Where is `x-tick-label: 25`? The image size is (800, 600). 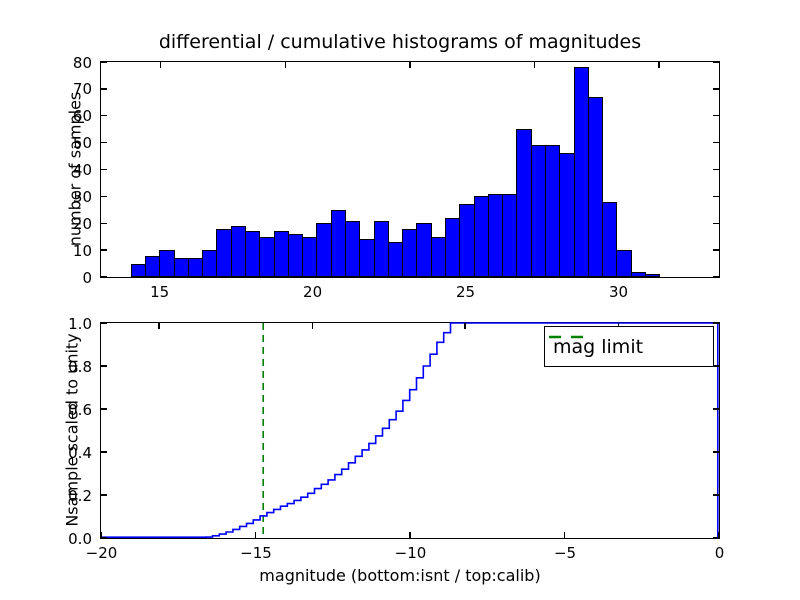
x-tick-label: 25 is located at coordinates (466, 291).